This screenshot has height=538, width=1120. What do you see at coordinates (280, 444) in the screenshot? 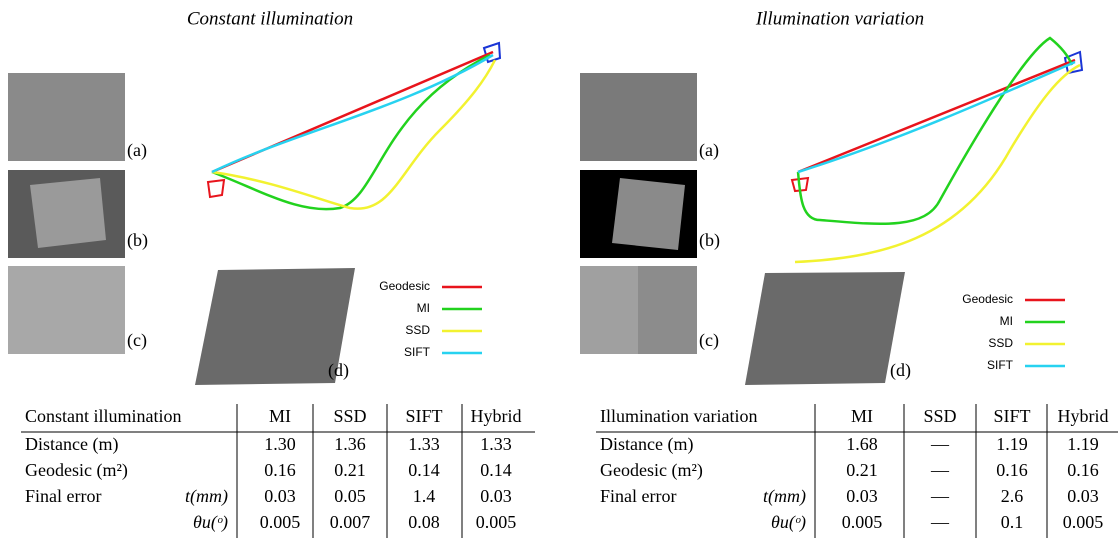
I see `cell: 1.30` at bounding box center [280, 444].